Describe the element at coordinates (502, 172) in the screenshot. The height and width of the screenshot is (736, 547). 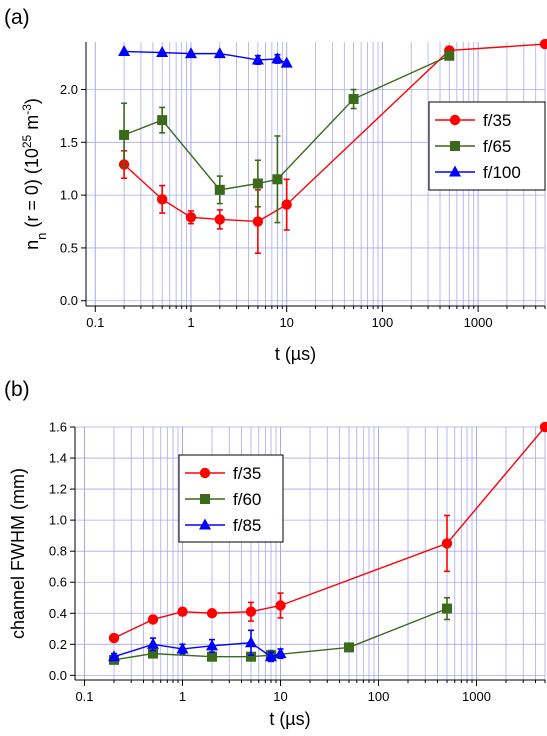
I see `legend-label: f/100` at that location.